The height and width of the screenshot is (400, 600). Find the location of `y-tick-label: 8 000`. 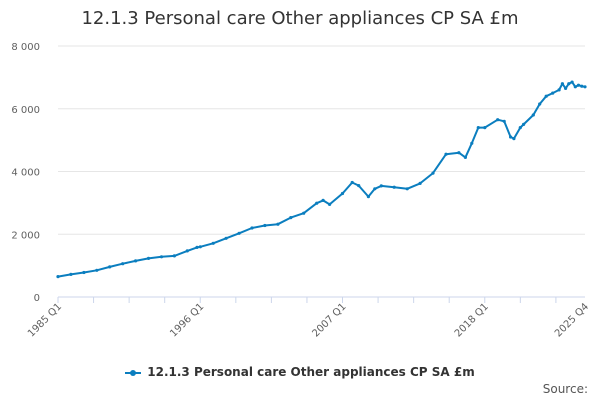

y-tick-label: 8 000 is located at coordinates (25, 47).